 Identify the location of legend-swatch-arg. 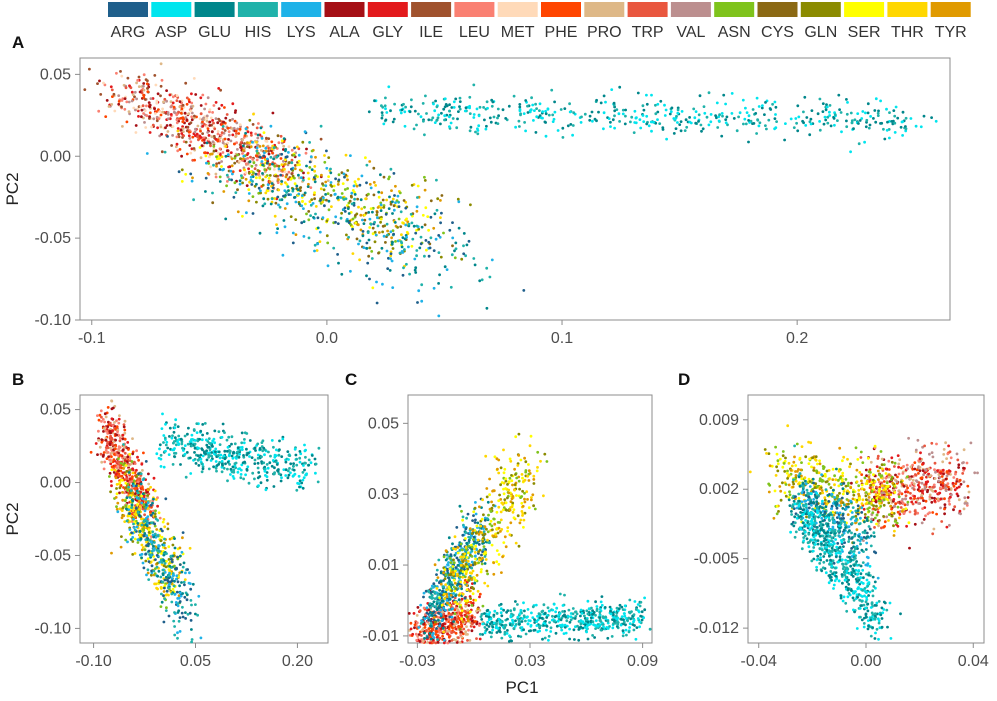
(128, 9).